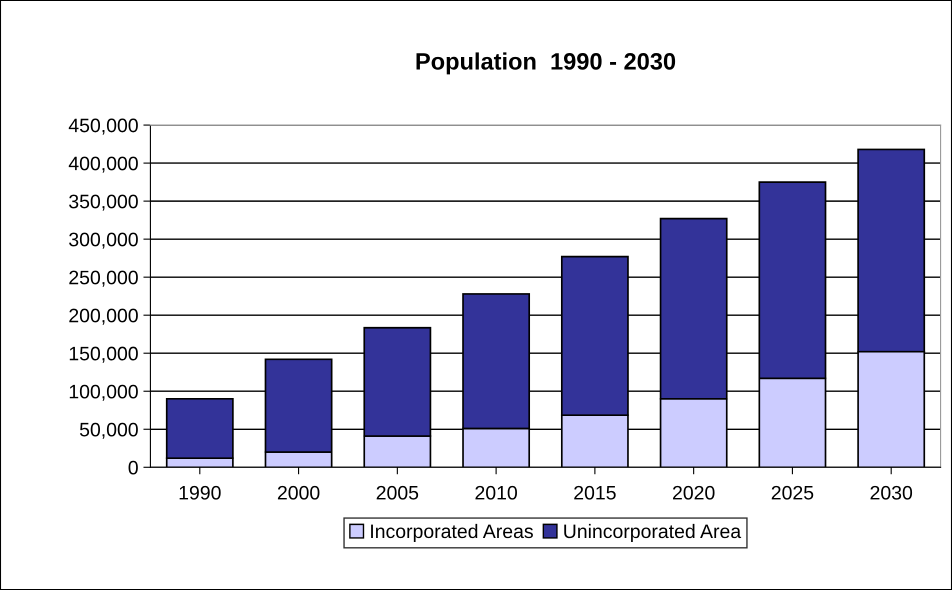 This screenshot has width=952, height=590. I want to click on x-tick-label: 2025, so click(793, 493).